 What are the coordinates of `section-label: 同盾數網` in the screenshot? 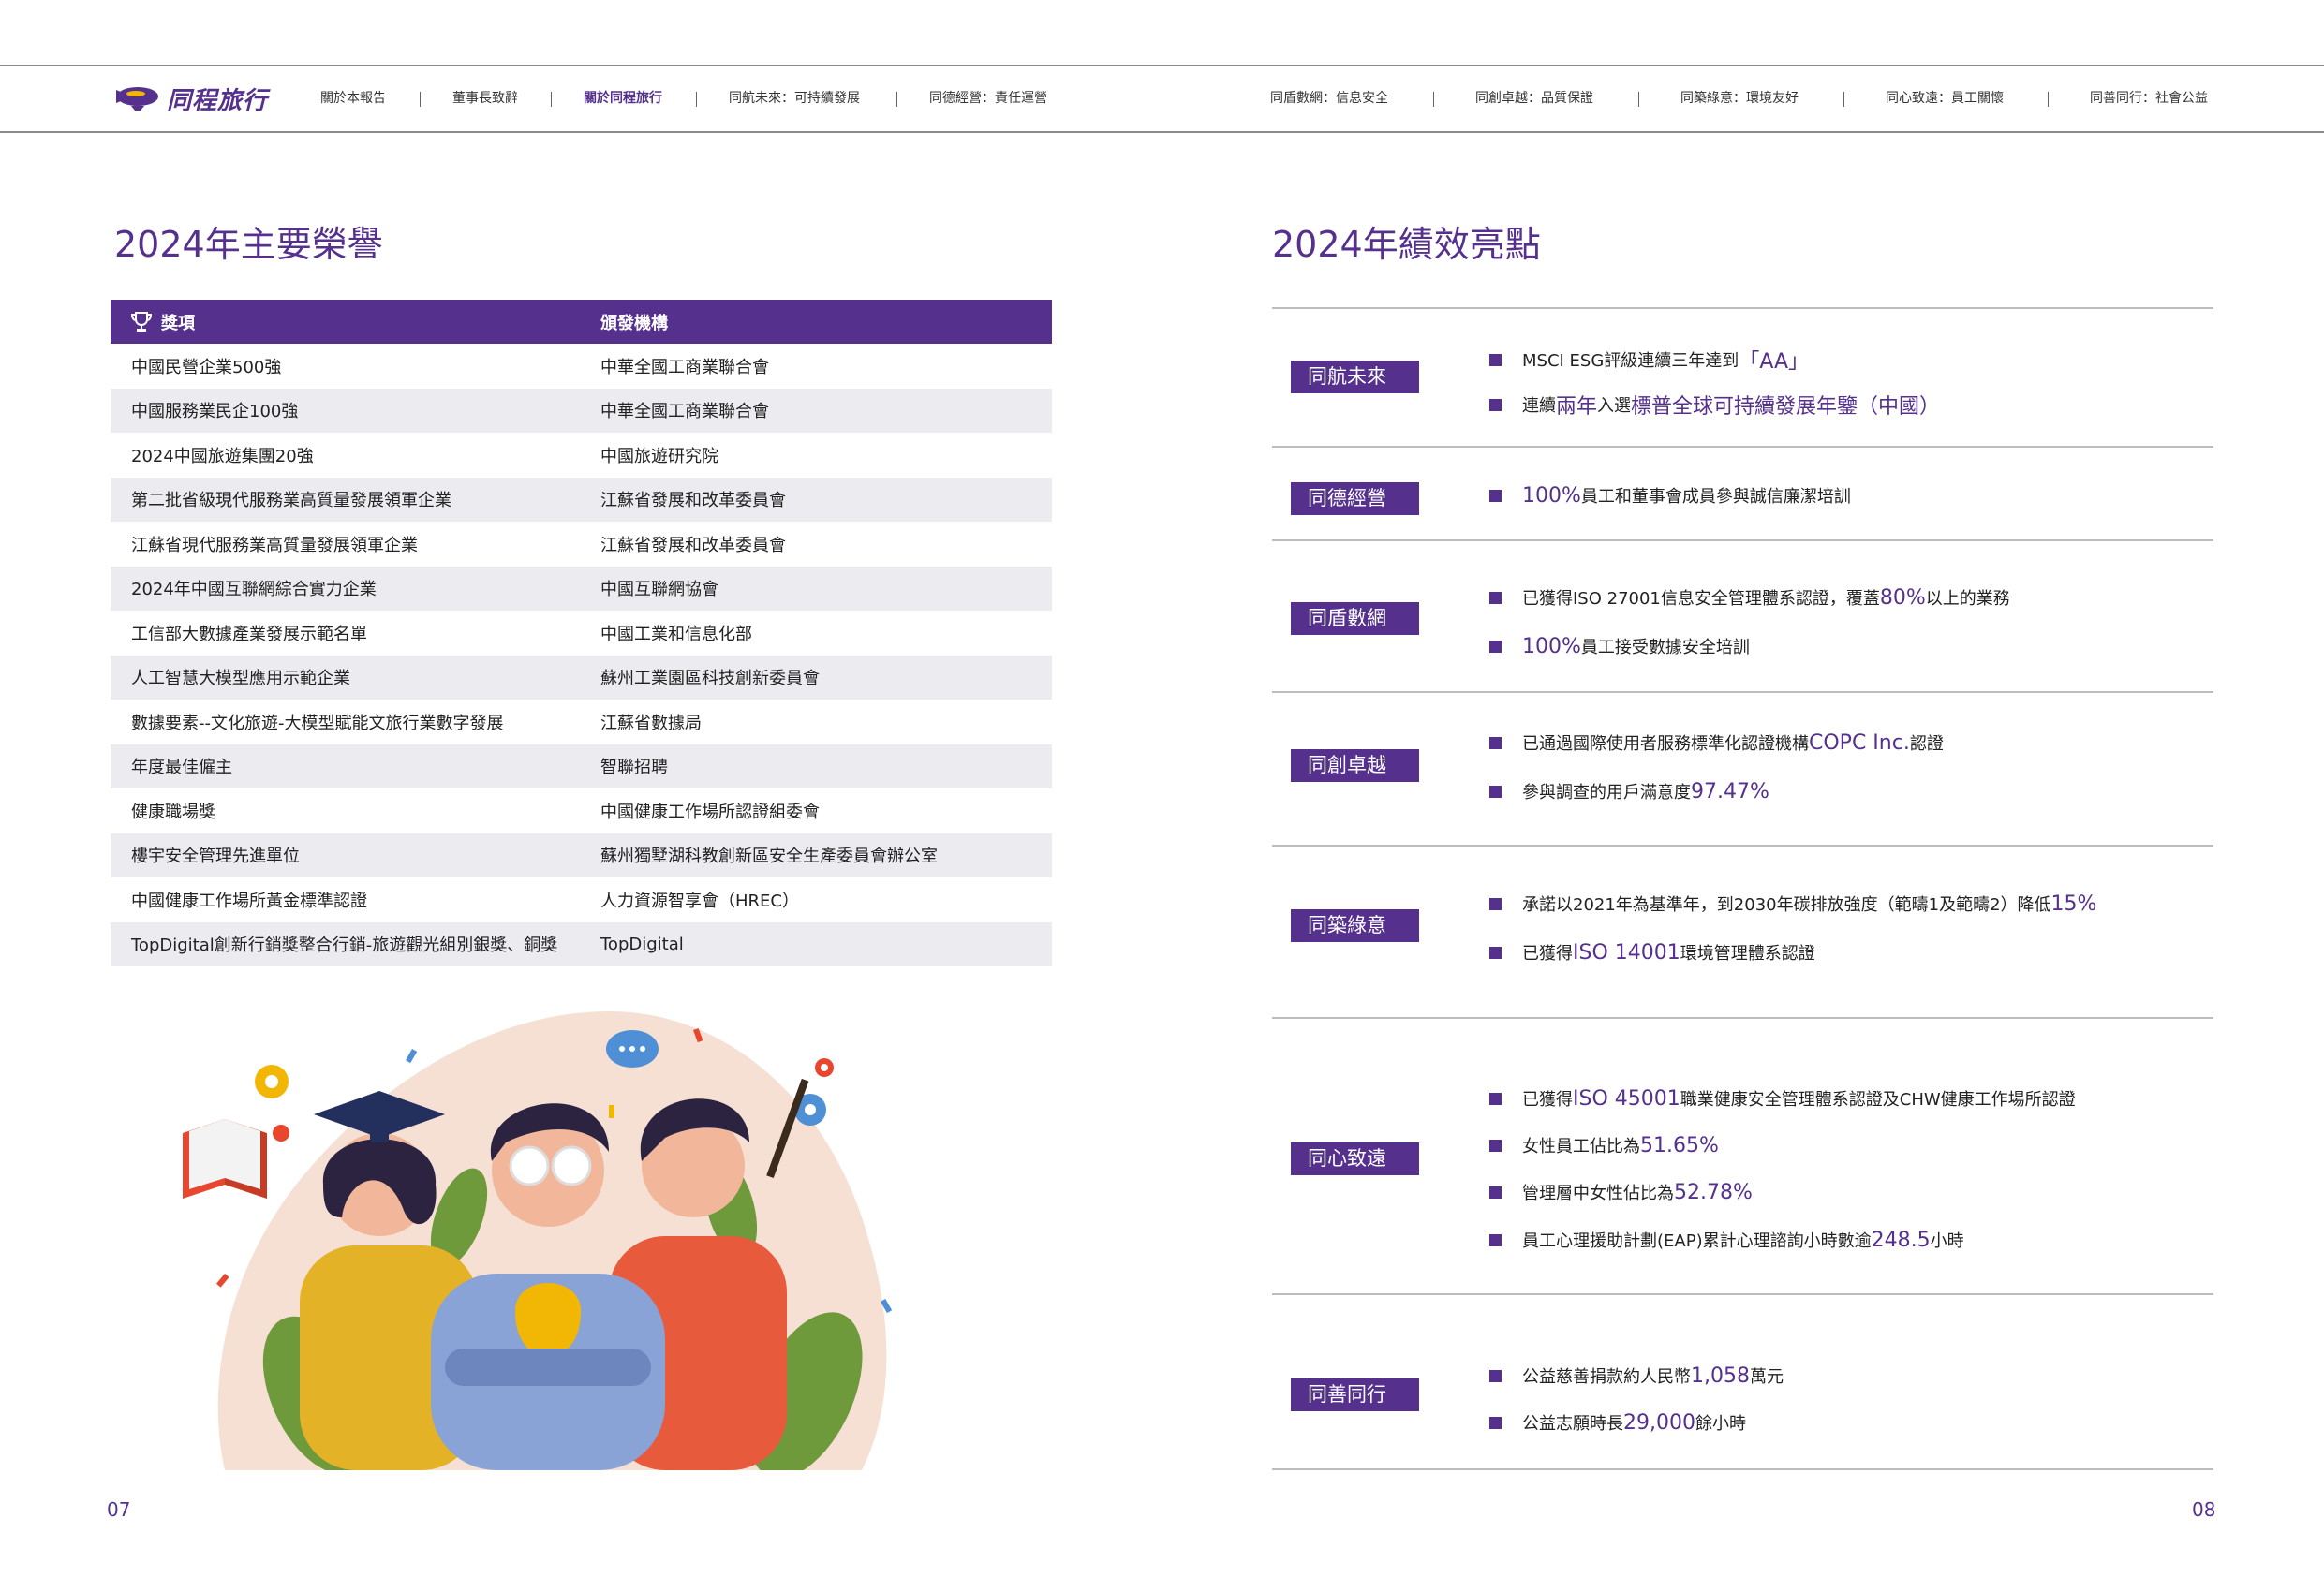 It's located at (1355, 618).